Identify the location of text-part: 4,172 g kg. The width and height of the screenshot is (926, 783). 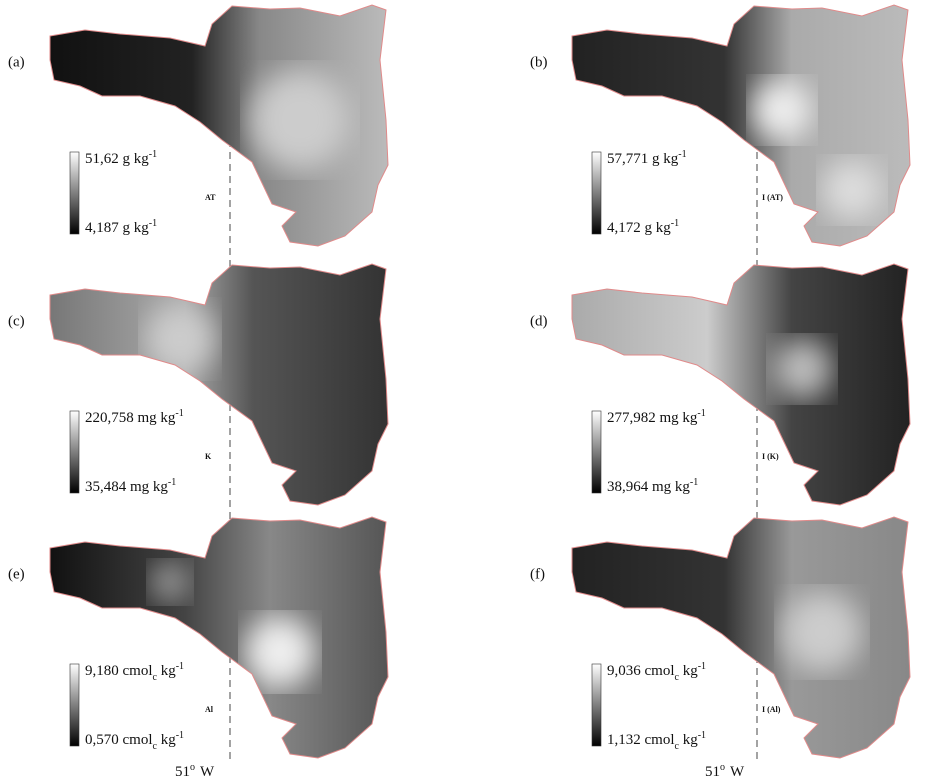
(639, 228).